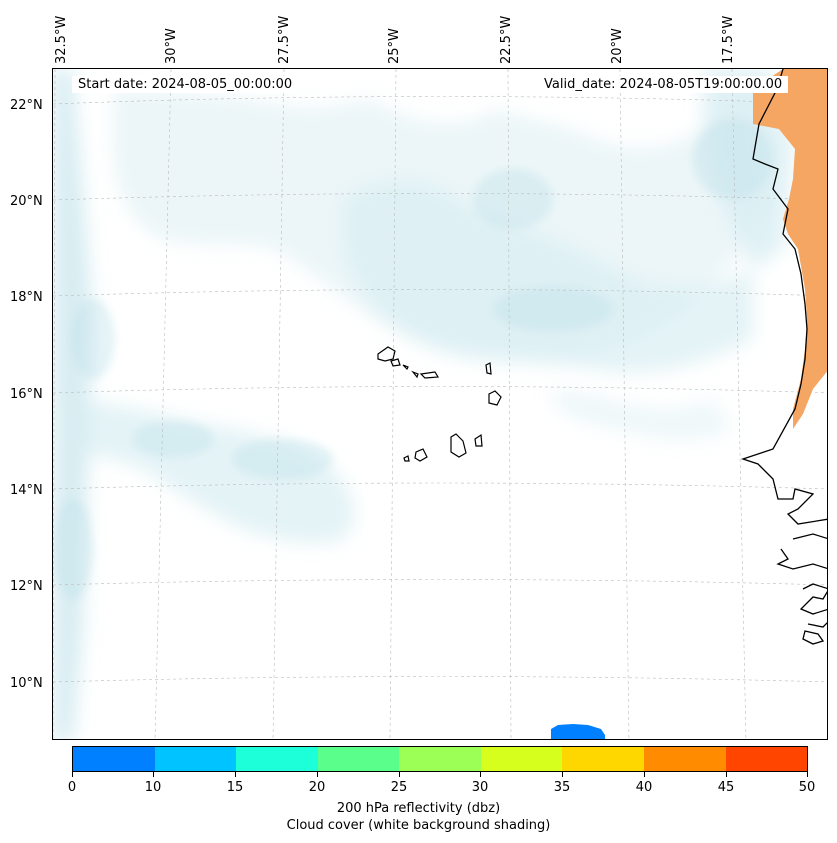 This screenshot has height=843, width=837. Describe the element at coordinates (617, 46) in the screenshot. I see `lon-label-20w: 20°W` at that location.